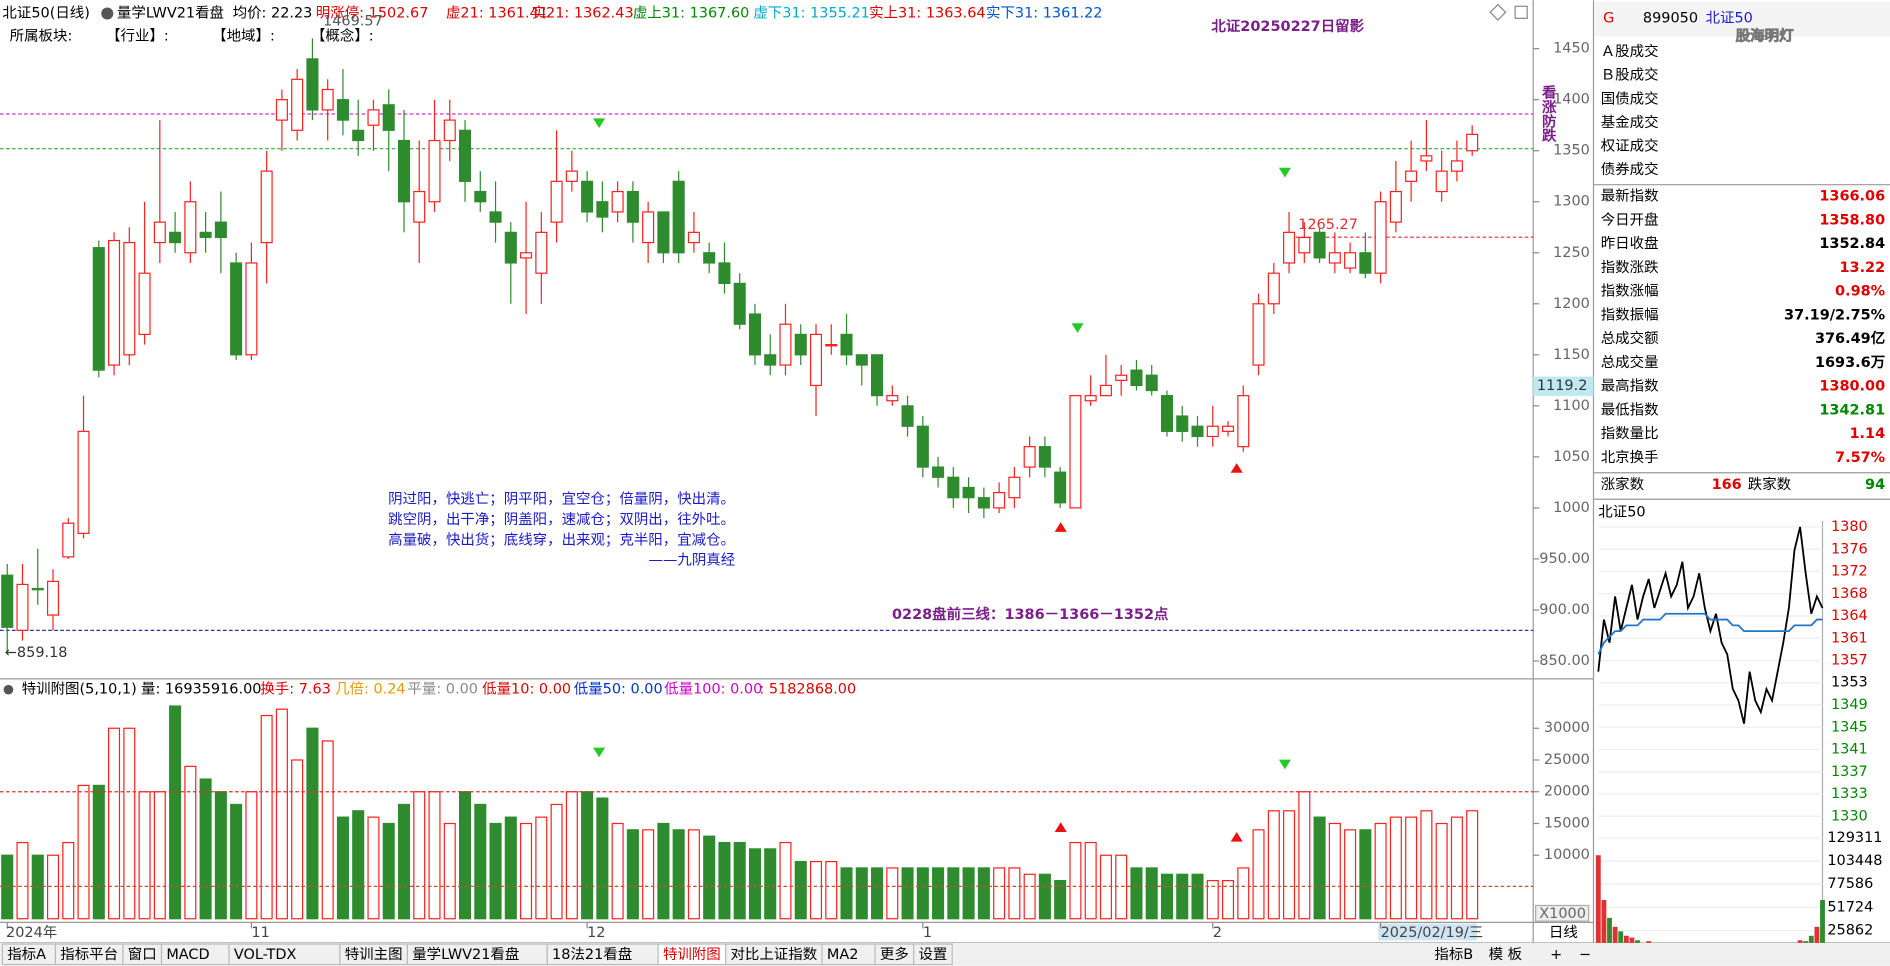  Describe the element at coordinates (1630, 338) in the screenshot. I see `quote-label: 总成交额` at that location.